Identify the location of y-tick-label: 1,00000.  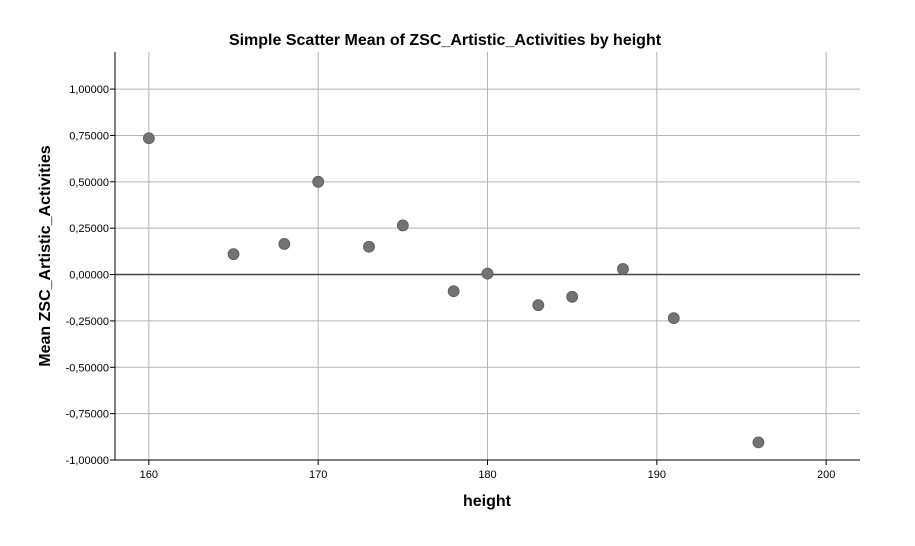
(89, 90).